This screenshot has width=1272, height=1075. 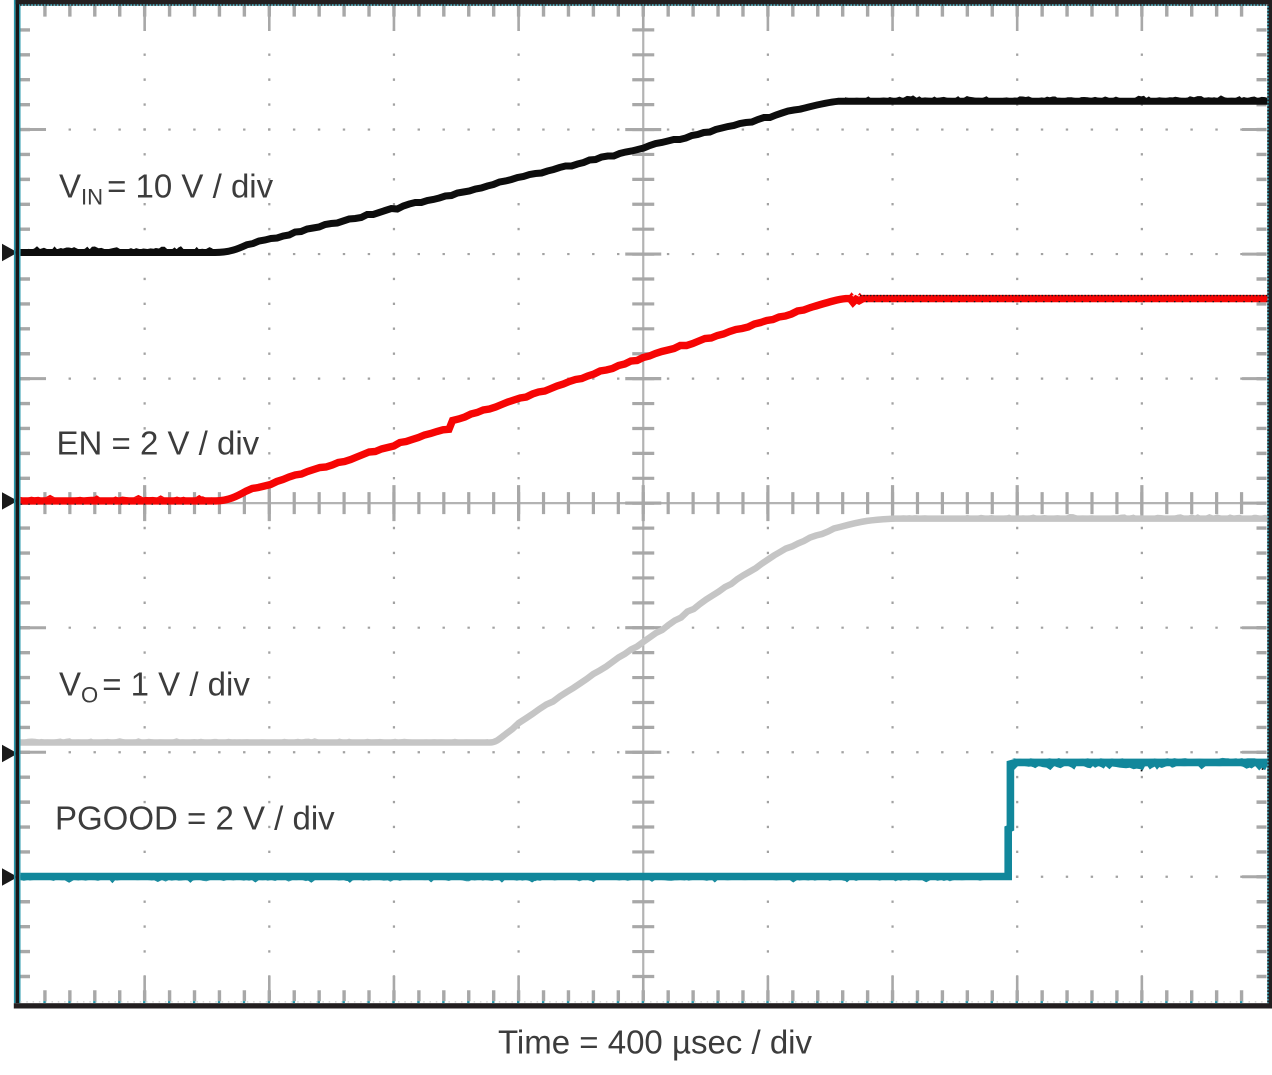 I want to click on svg-text: PGOOD = 2 V / div, so click(x=195, y=818).